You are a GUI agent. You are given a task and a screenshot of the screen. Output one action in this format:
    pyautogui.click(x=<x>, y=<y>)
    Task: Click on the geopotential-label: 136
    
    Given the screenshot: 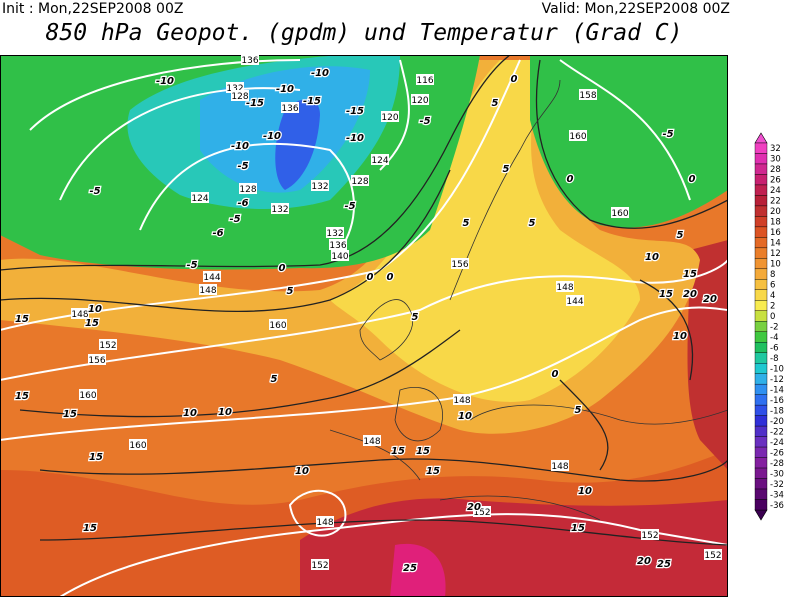 What is the action you would take?
    pyautogui.click(x=337, y=246)
    